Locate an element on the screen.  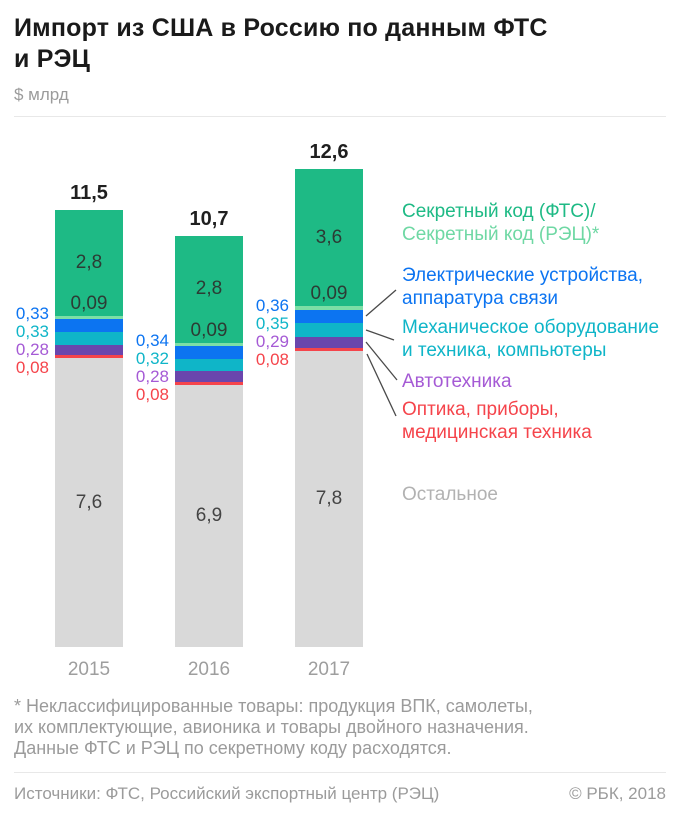
legend-item-auto: Автотехника is located at coordinates (457, 381).